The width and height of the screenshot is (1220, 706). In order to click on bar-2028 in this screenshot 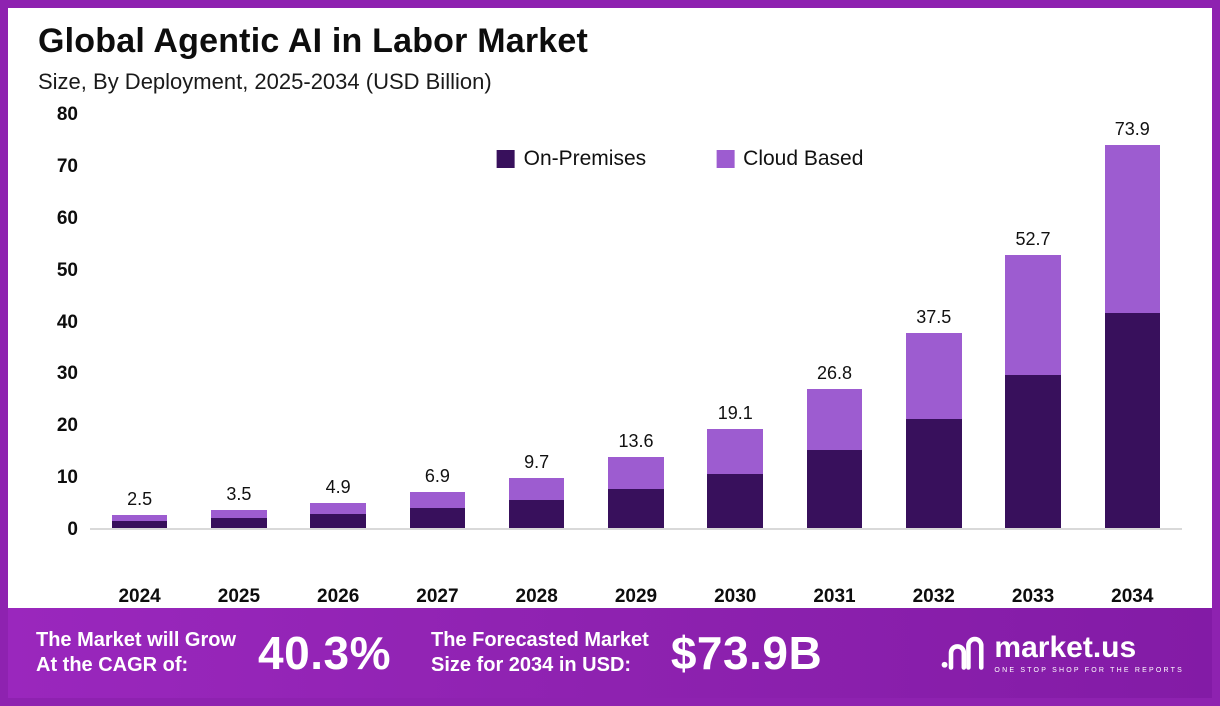, I will do `click(536, 502)`.